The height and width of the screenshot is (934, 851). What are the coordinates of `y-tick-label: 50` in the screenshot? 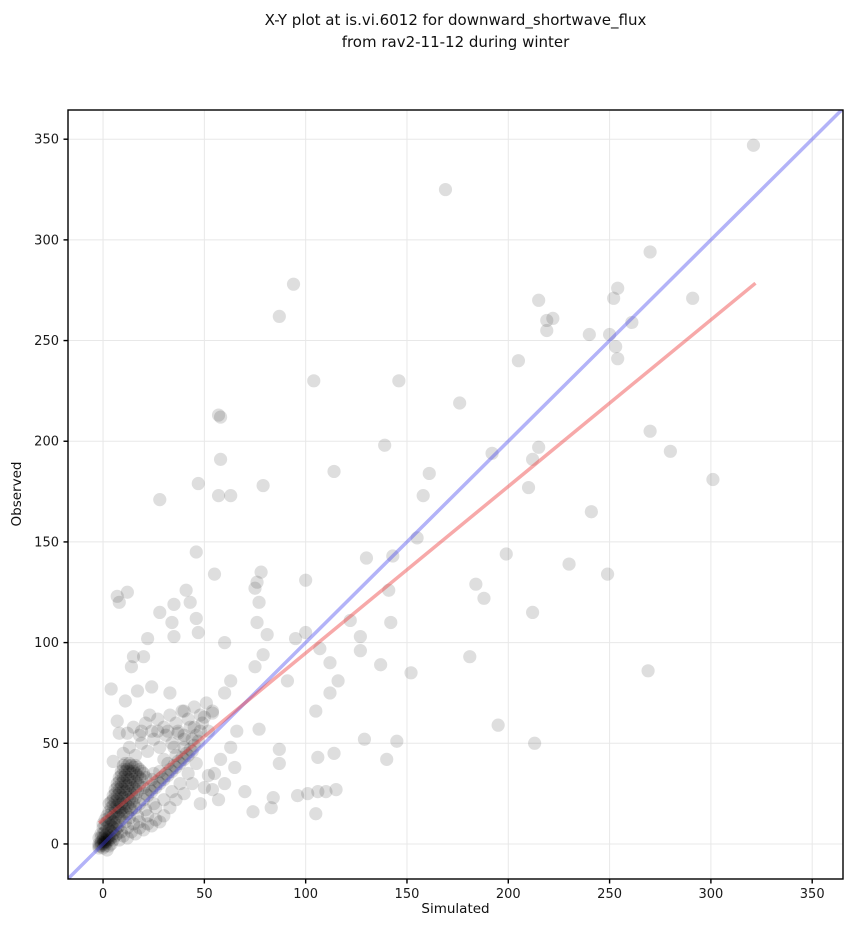 It's located at (50, 744).